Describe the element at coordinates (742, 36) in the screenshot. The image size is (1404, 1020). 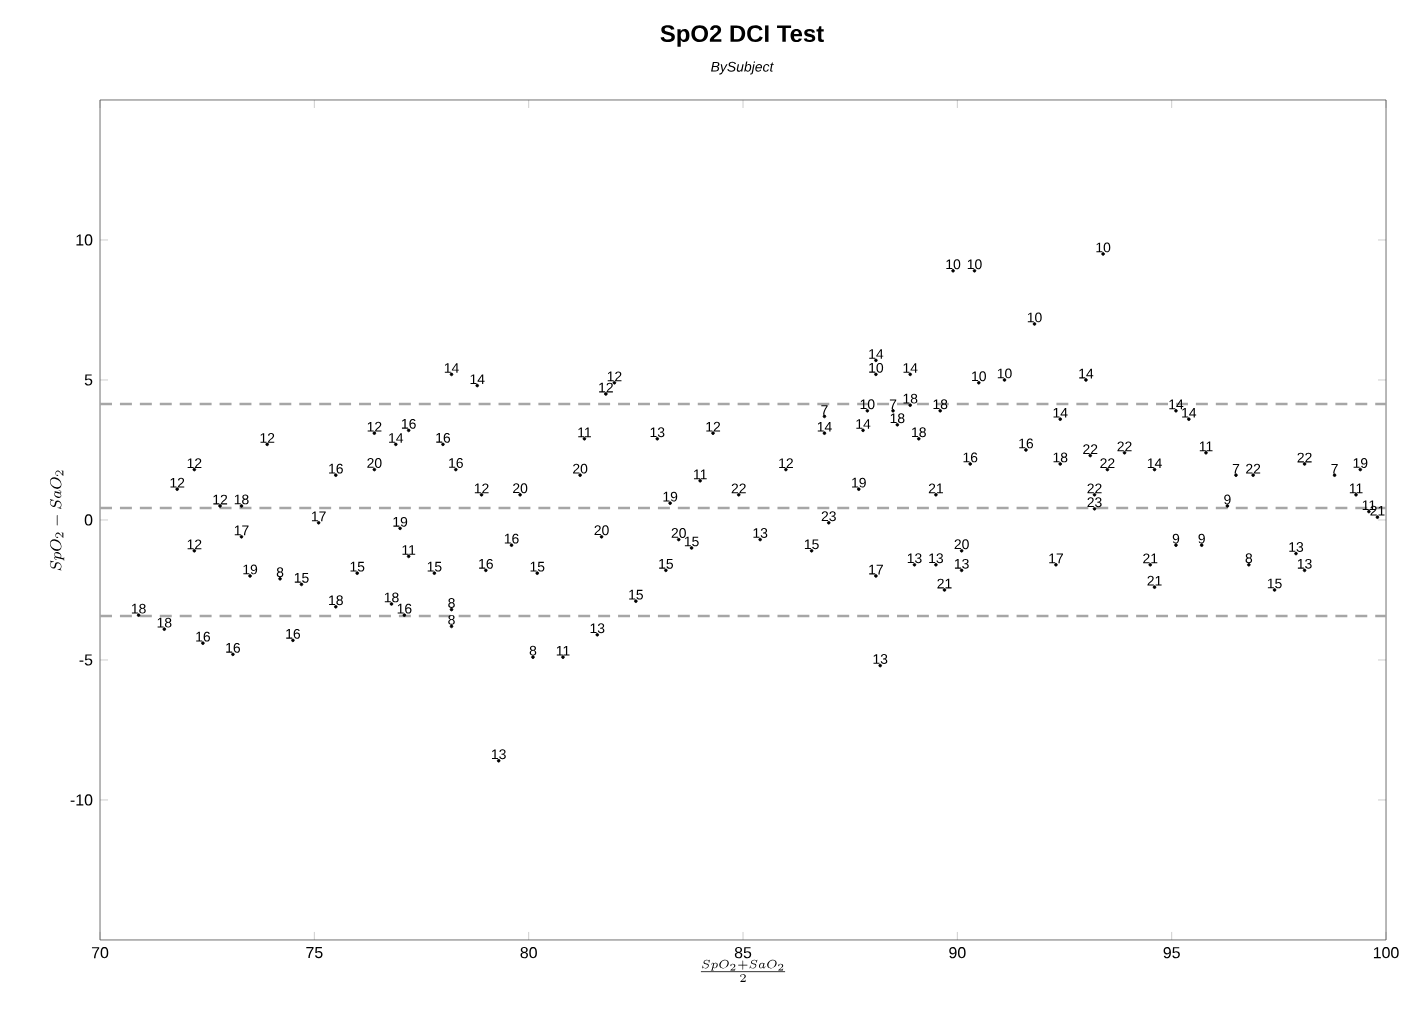
I see `chart-title: SpO2 DCI Test` at that location.